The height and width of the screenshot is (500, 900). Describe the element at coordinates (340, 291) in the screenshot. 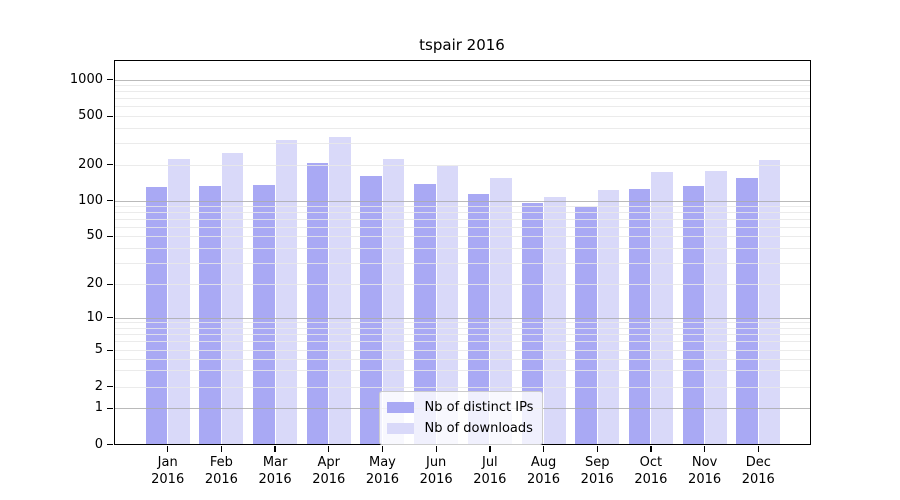

I see `bar-nb-of-downloads-apr-2016` at that location.